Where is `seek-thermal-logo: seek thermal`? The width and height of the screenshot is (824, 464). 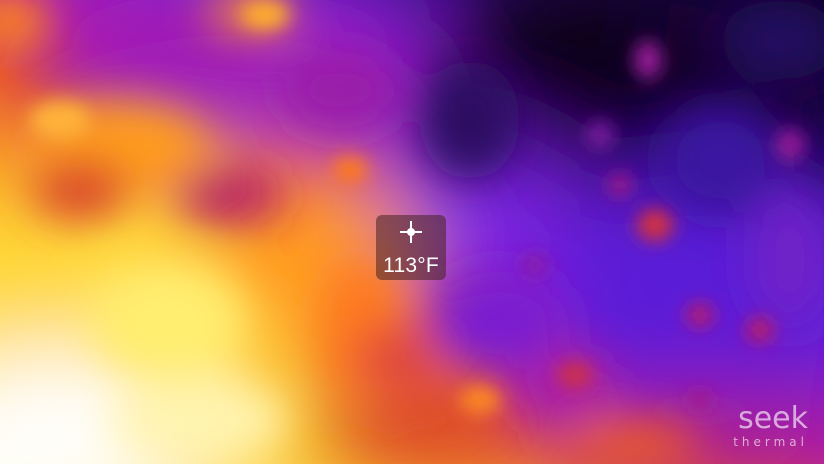 seek-thermal-logo: seek thermal is located at coordinates (768, 430).